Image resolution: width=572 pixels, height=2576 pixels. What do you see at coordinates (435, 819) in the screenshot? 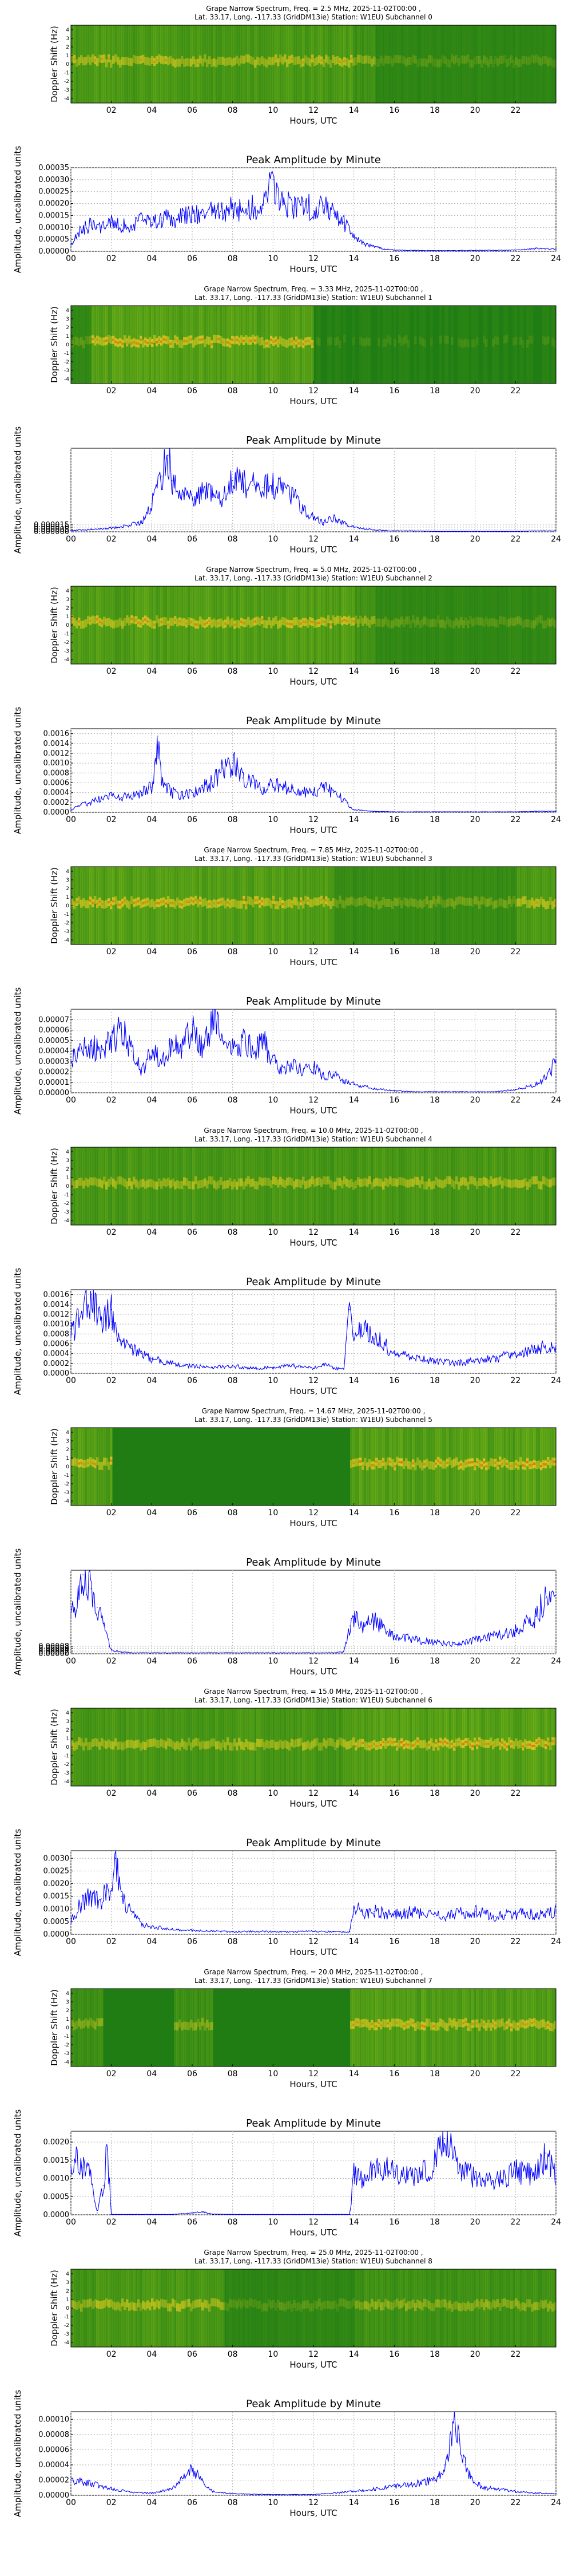
I see `amplitude-xtick-label: 18` at bounding box center [435, 819].